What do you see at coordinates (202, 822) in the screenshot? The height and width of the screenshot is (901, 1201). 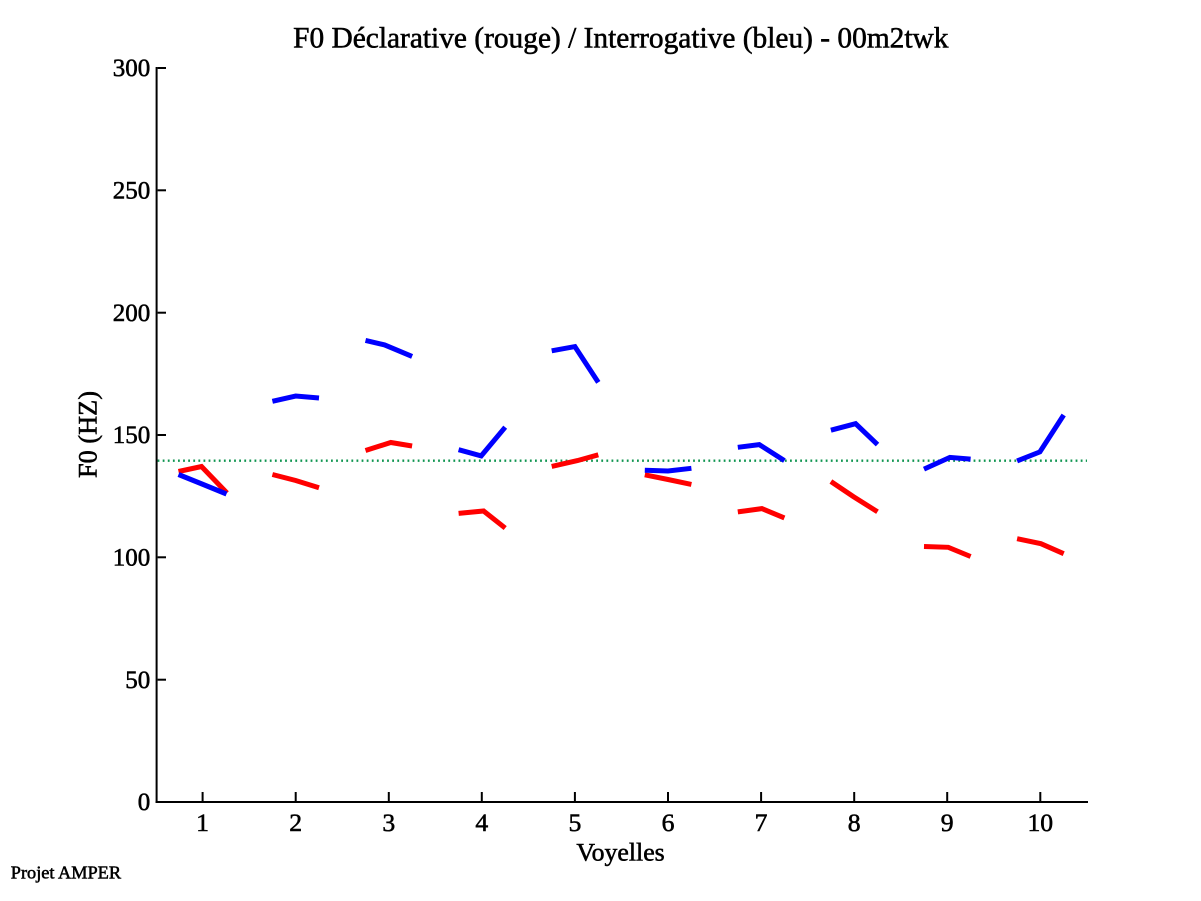 I see `svg-text: 1` at bounding box center [202, 822].